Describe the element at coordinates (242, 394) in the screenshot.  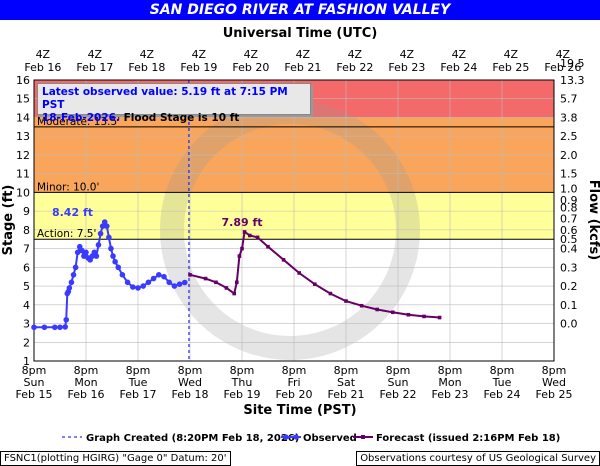
I see `pst-tick-date: Feb 19` at that location.